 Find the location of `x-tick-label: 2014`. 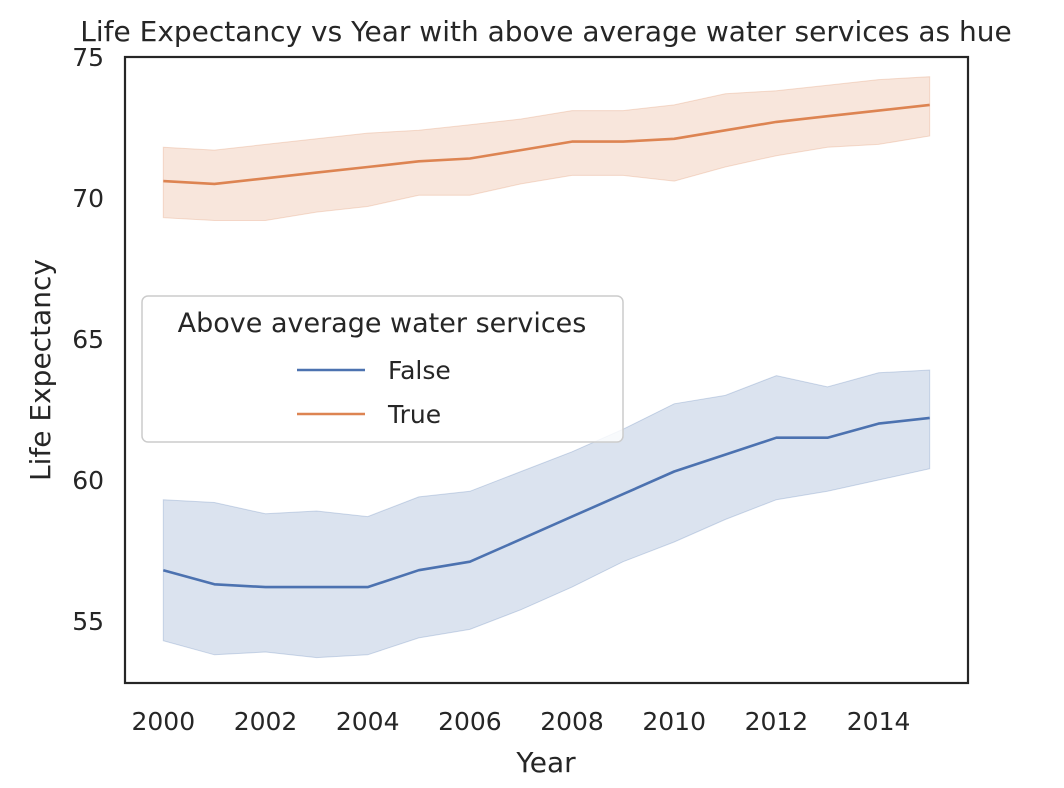

x-tick-label: 2014 is located at coordinates (879, 721).